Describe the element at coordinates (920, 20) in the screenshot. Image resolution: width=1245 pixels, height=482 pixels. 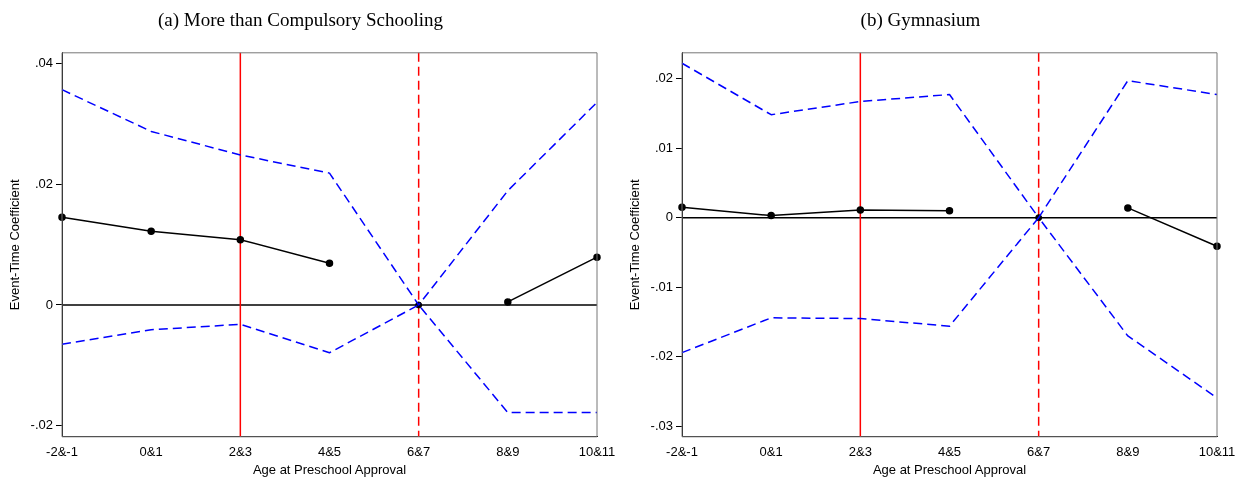
I see `chart-title: (b) Gymnasium` at that location.